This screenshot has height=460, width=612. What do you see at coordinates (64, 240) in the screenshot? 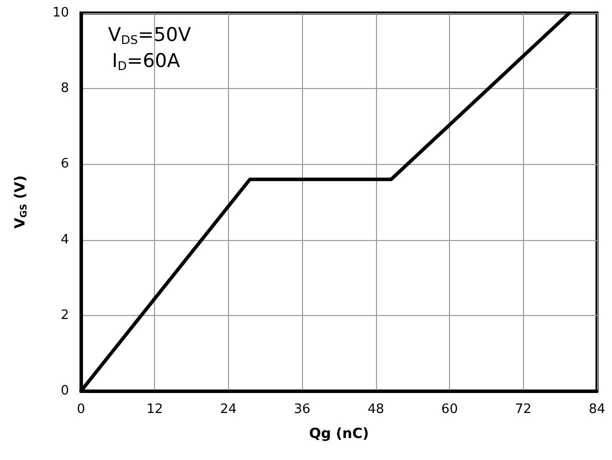
I see `y-tick-label: 4` at bounding box center [64, 240].